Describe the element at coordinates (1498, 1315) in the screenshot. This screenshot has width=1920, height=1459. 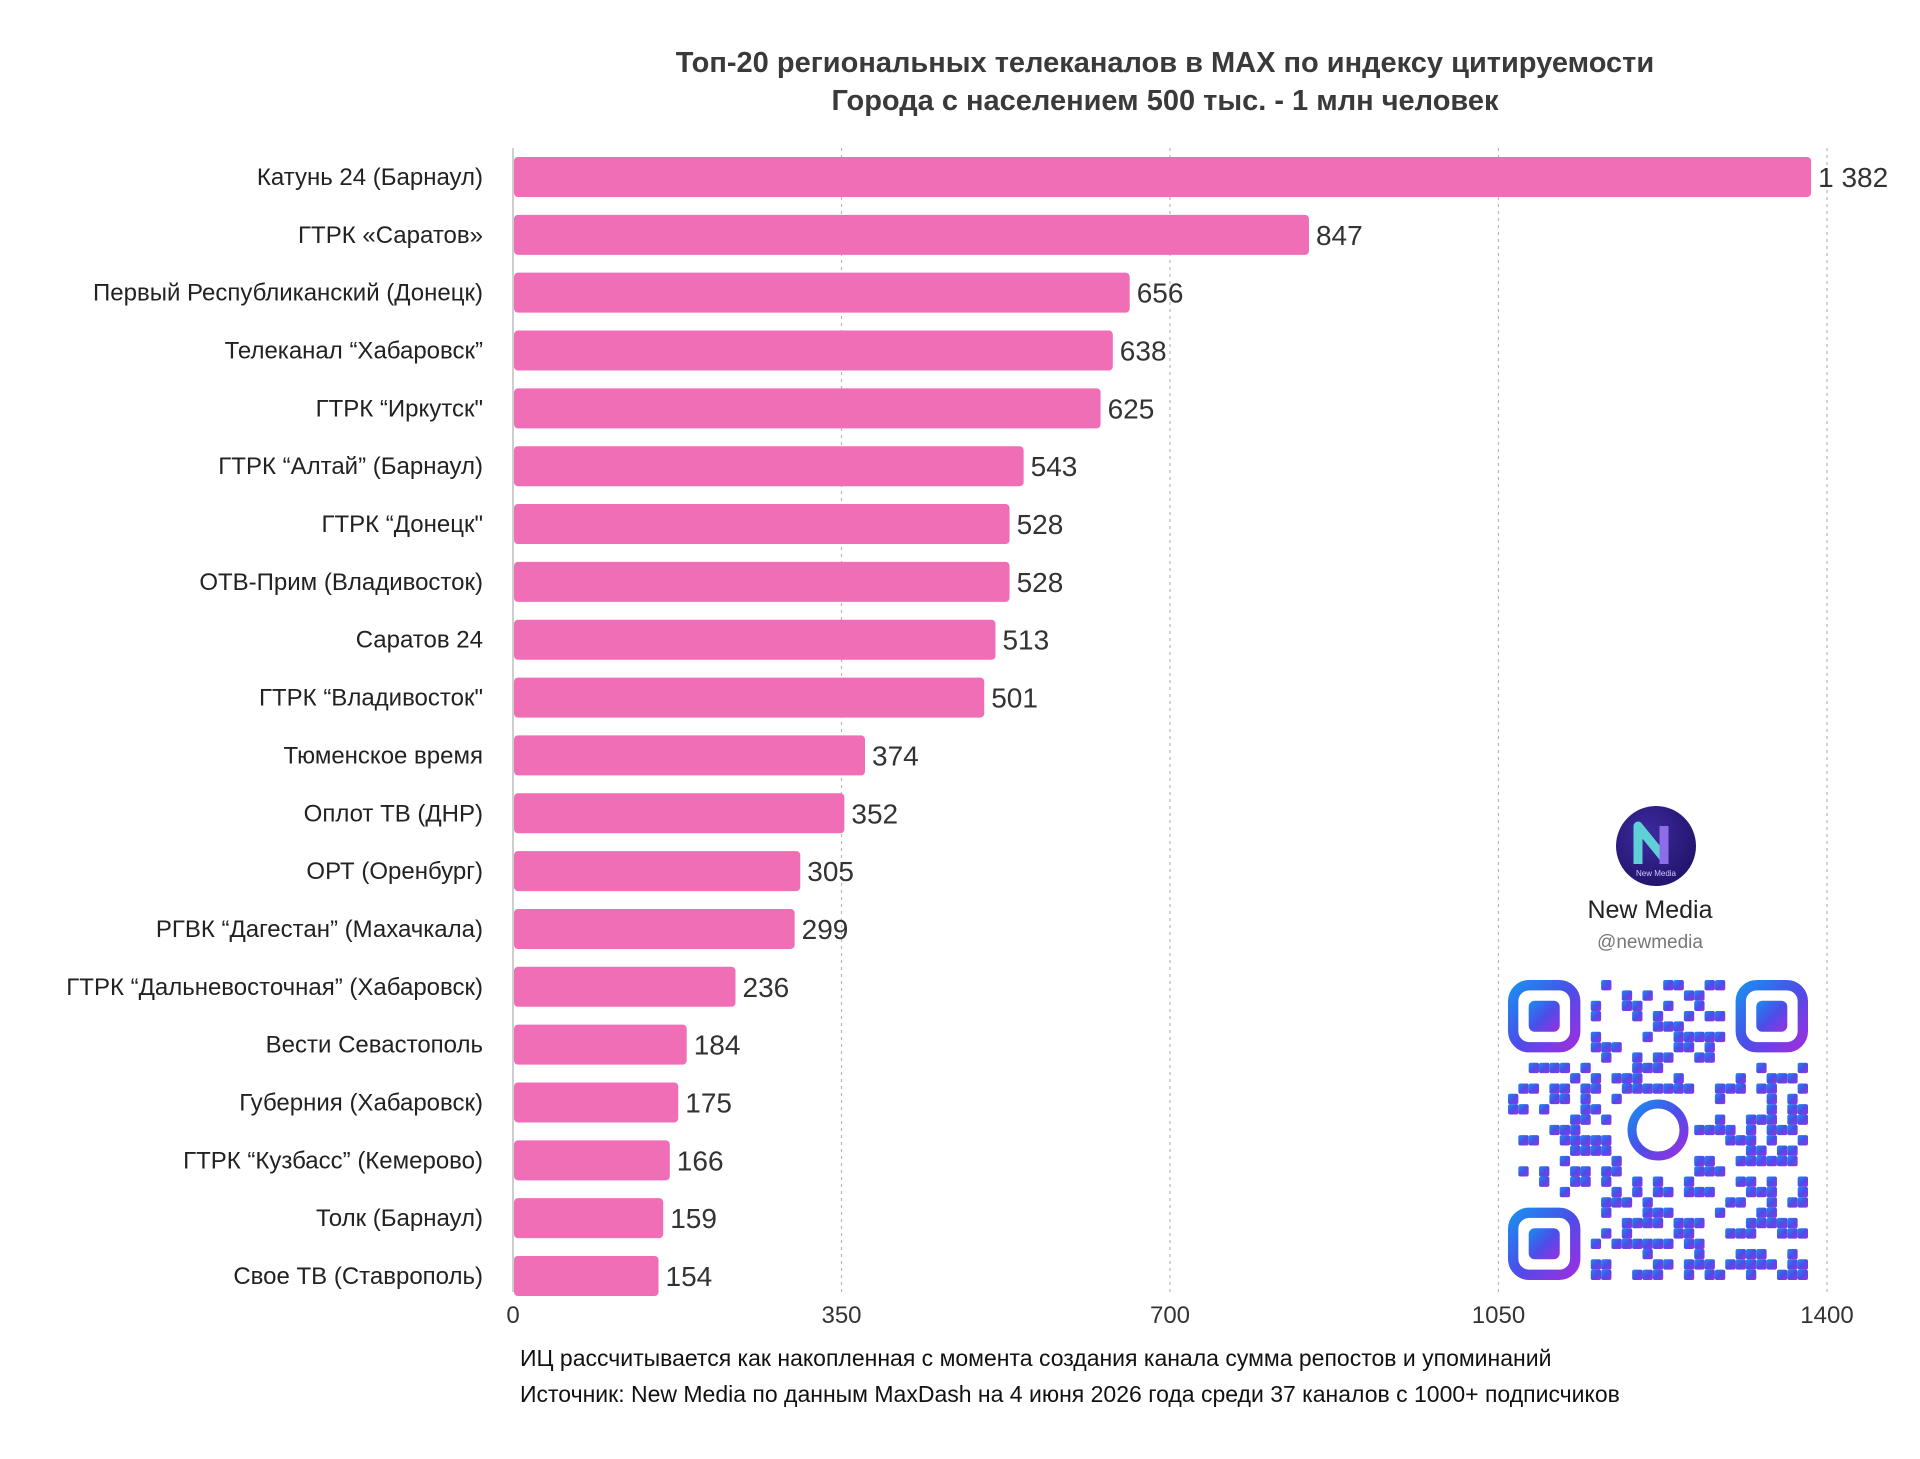
I see `x-tick-label: 1050` at that location.